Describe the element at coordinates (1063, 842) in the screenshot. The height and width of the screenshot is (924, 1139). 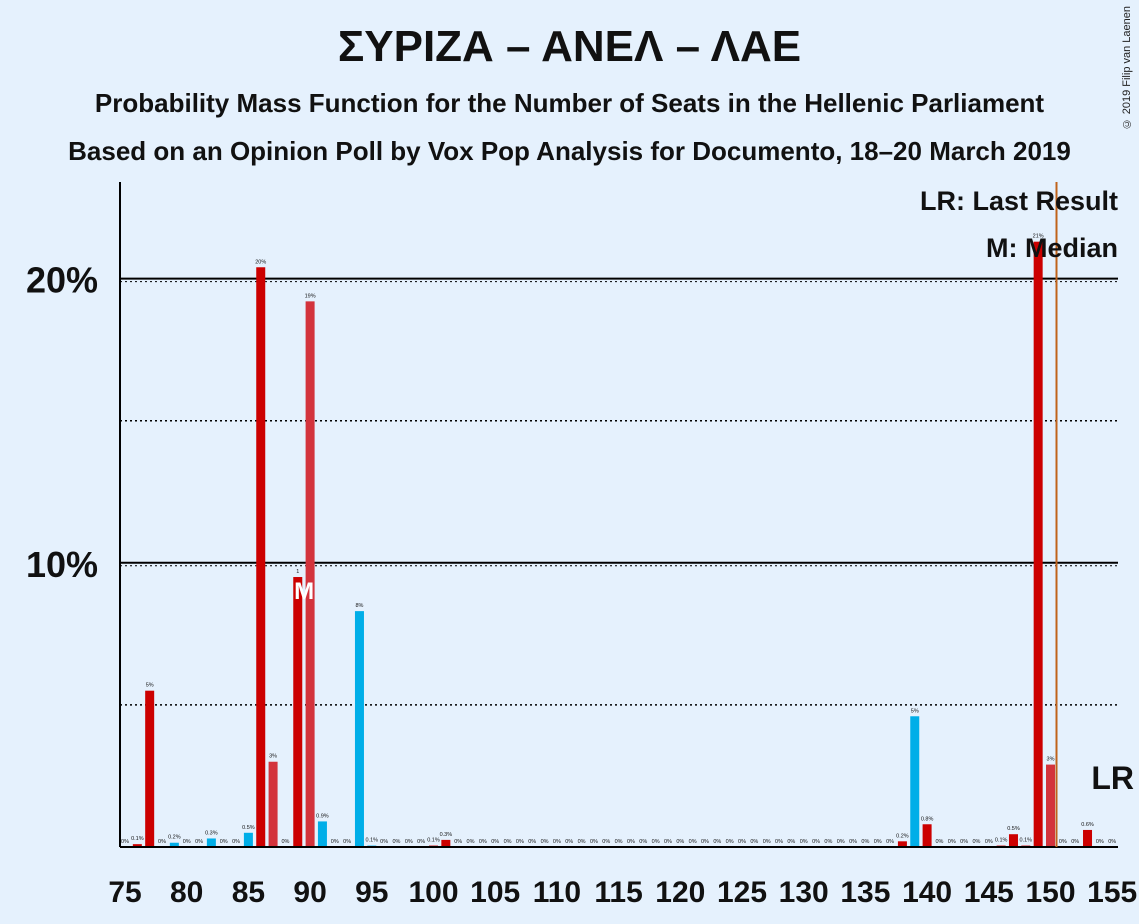
I see `bar-label-seat-151: 0%` at that location.